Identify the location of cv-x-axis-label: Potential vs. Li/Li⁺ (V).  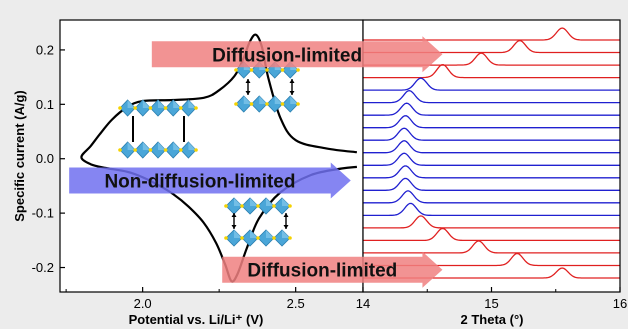
(196, 319).